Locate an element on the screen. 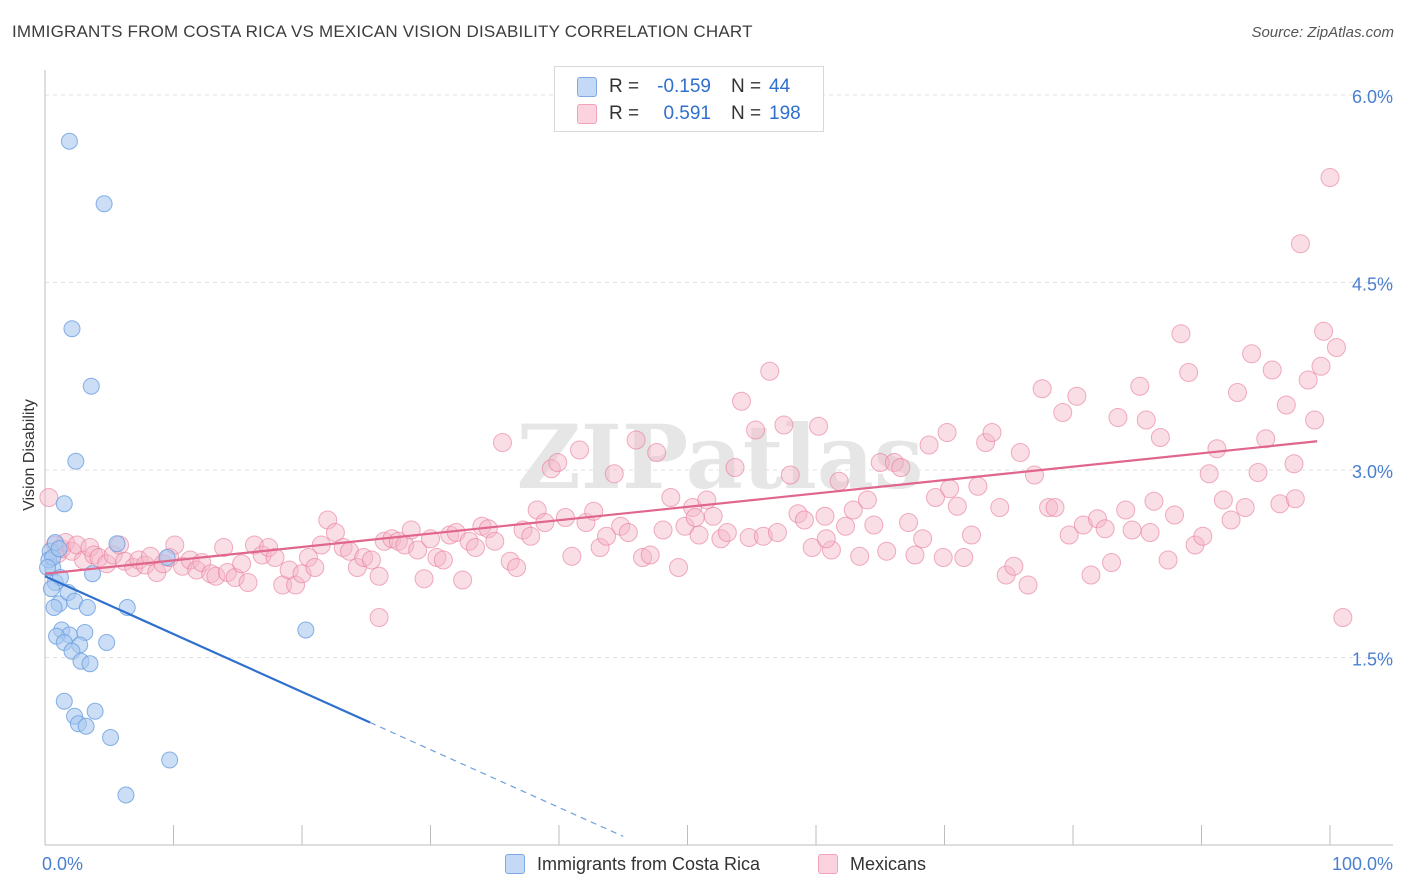 The width and height of the screenshot is (1406, 892). y-tick-labels: 1.5% 3.0% 4.5% 6.0% is located at coordinates (1372, 378).